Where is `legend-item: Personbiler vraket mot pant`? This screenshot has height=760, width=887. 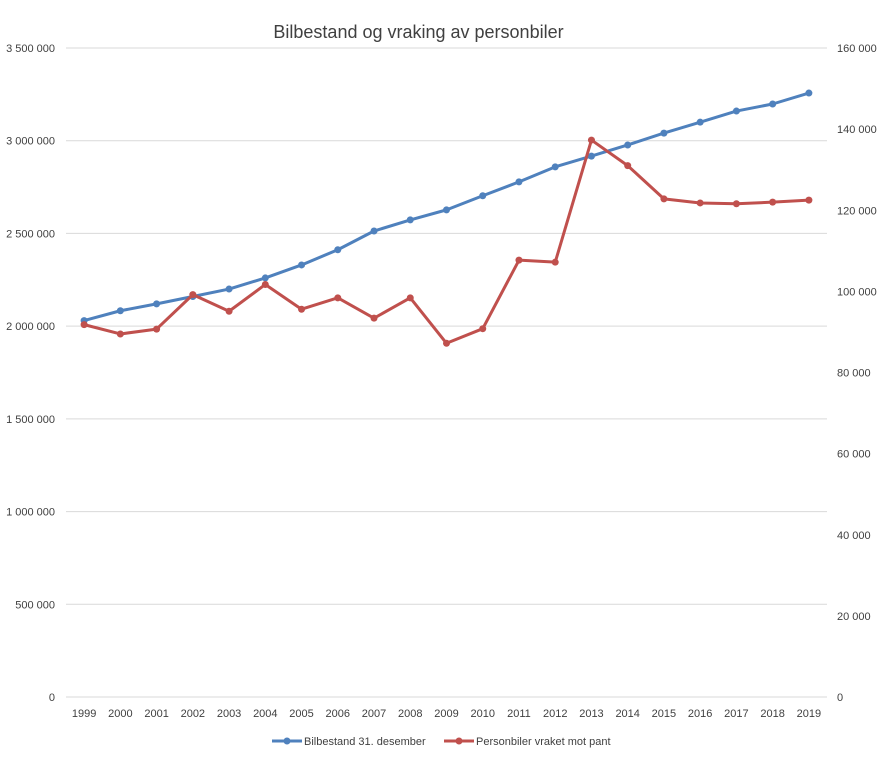
legend-item: Personbiler vraket mot pant is located at coordinates (527, 742).